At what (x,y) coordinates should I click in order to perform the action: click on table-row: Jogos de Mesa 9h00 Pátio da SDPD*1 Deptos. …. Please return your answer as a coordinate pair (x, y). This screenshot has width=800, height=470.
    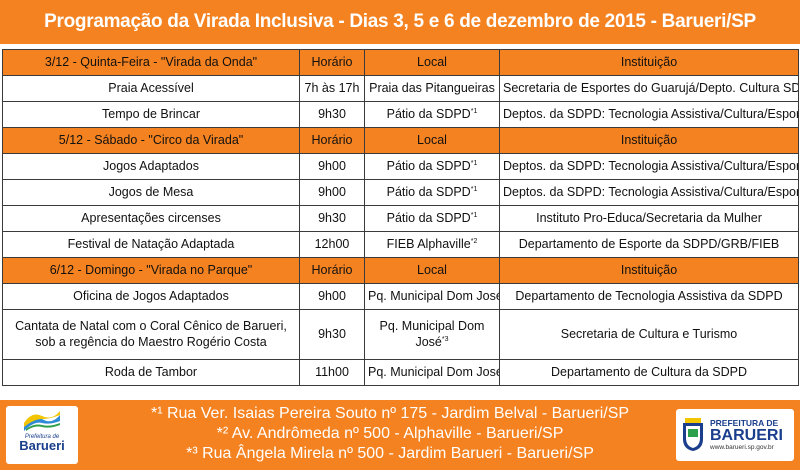
    Looking at the image, I should click on (400, 192).